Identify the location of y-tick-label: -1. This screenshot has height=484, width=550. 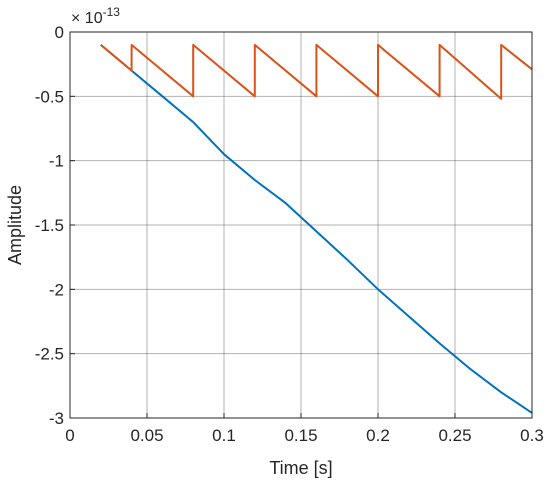
(56, 161).